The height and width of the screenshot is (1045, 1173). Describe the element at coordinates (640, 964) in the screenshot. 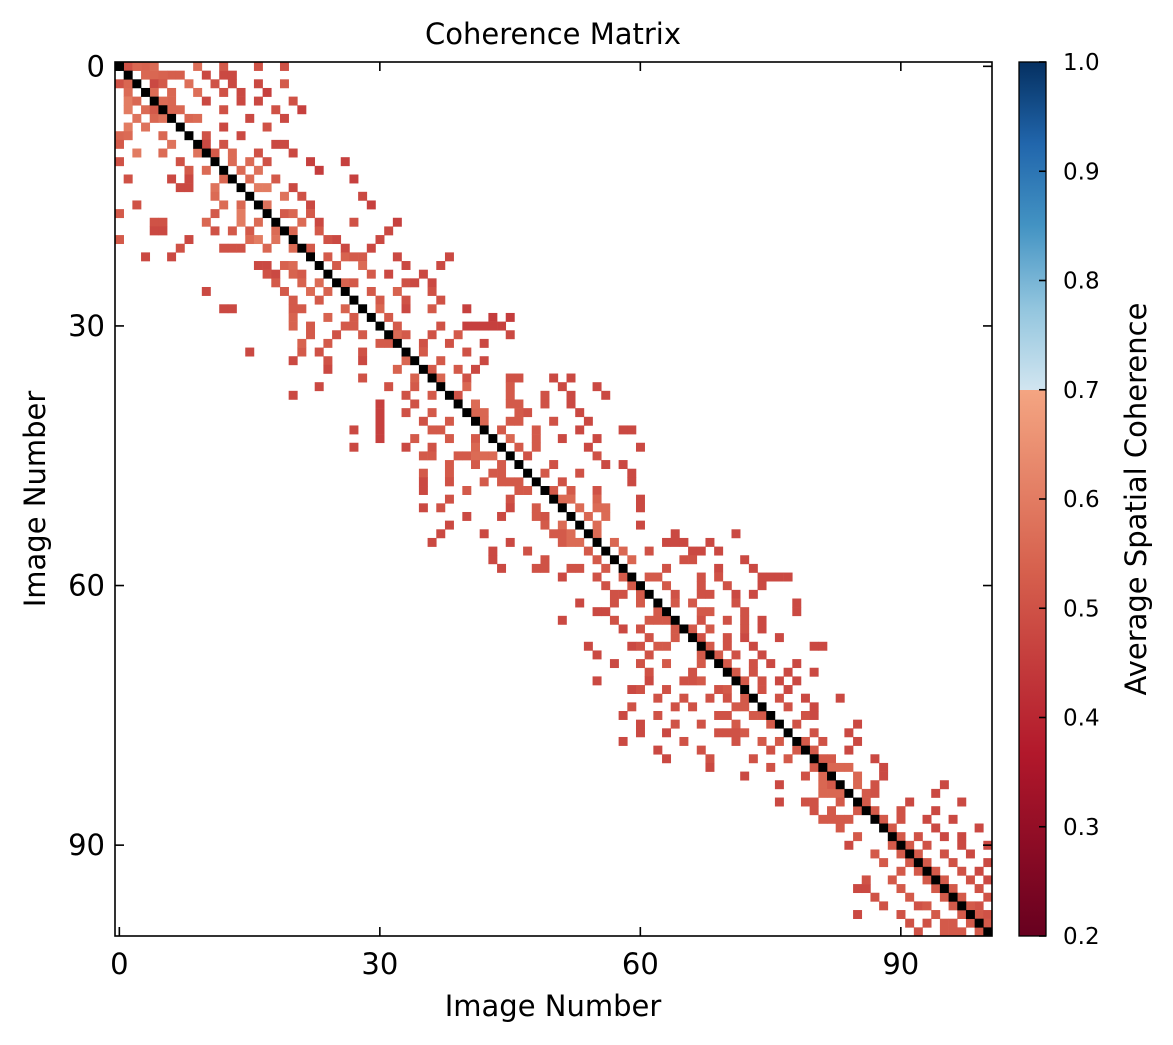

I see `x-tick-label: 60` at that location.